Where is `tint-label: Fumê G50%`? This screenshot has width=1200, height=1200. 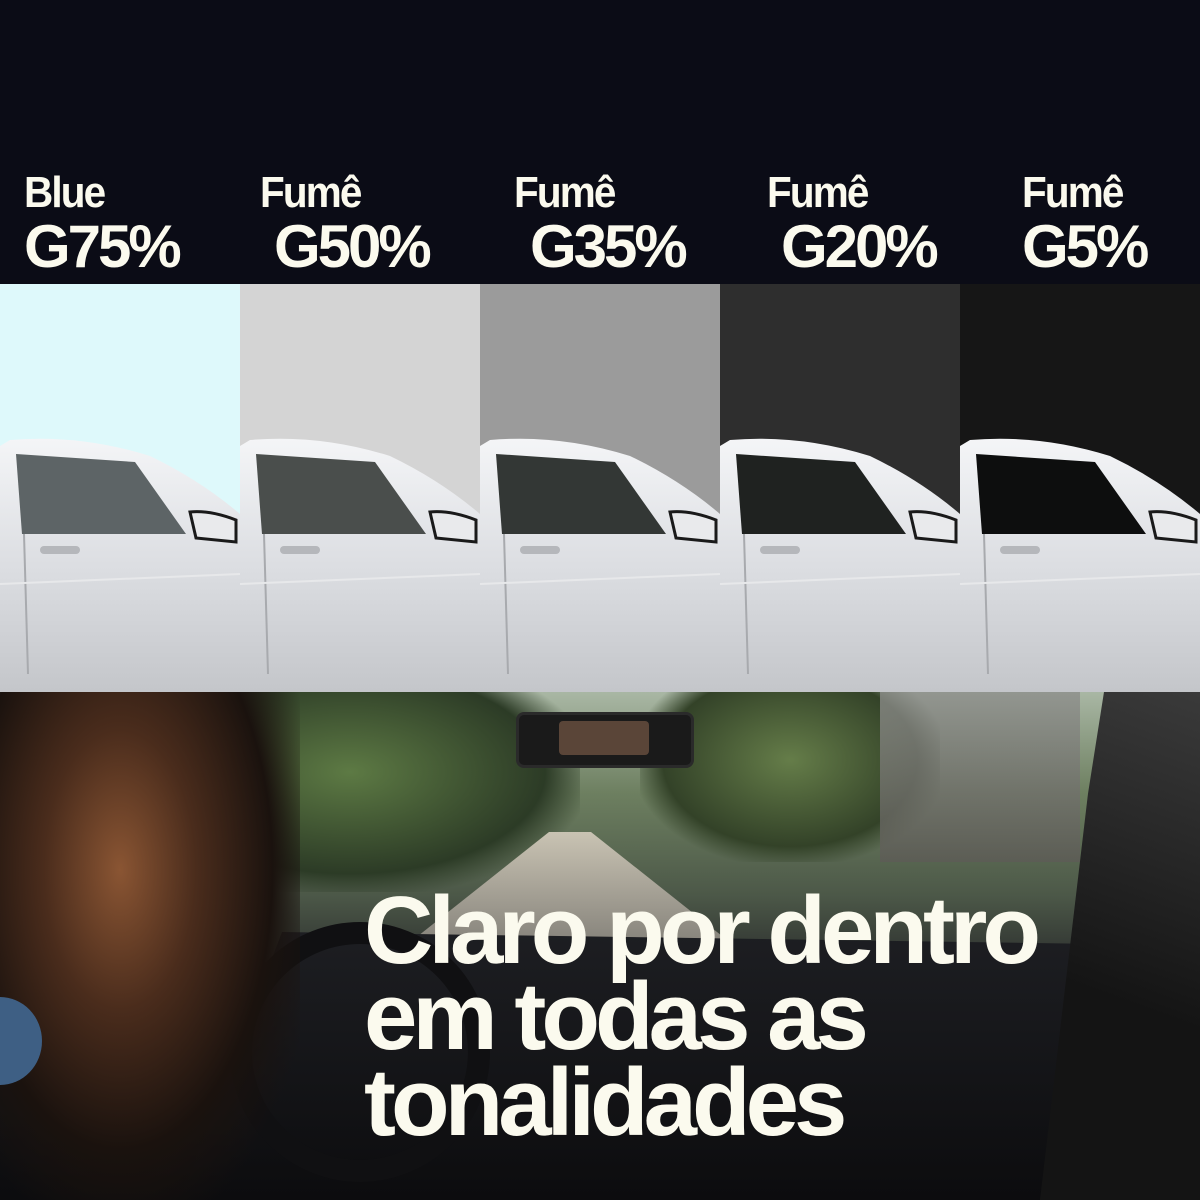 tint-label: Fumê G50% is located at coordinates (346, 224).